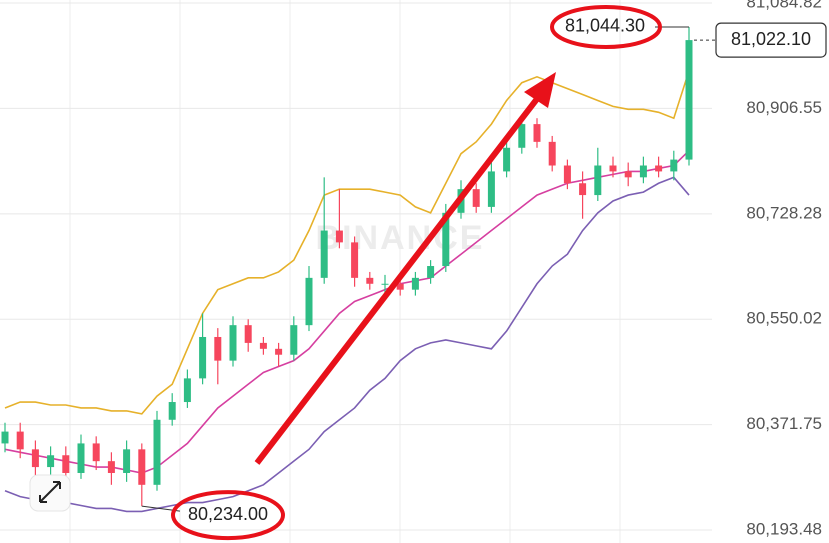 The image size is (829, 543). Describe the element at coordinates (784, 212) in the screenshot. I see `y-tick-label: 80,728.28` at that location.